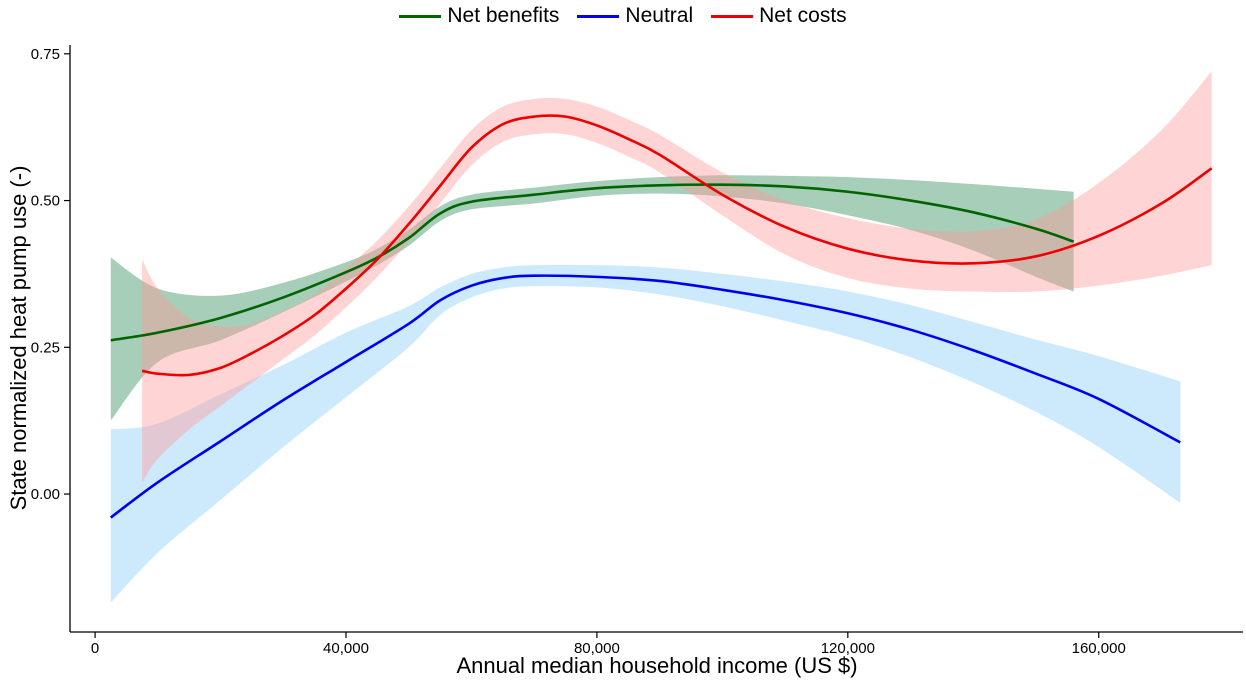  Describe the element at coordinates (848, 648) in the screenshot. I see `x-tick-label: 120,000` at that location.